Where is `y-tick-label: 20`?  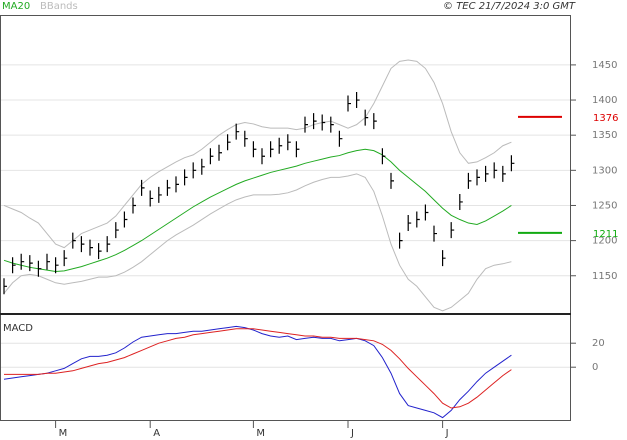 y-tick-label: 20 is located at coordinates (598, 343).